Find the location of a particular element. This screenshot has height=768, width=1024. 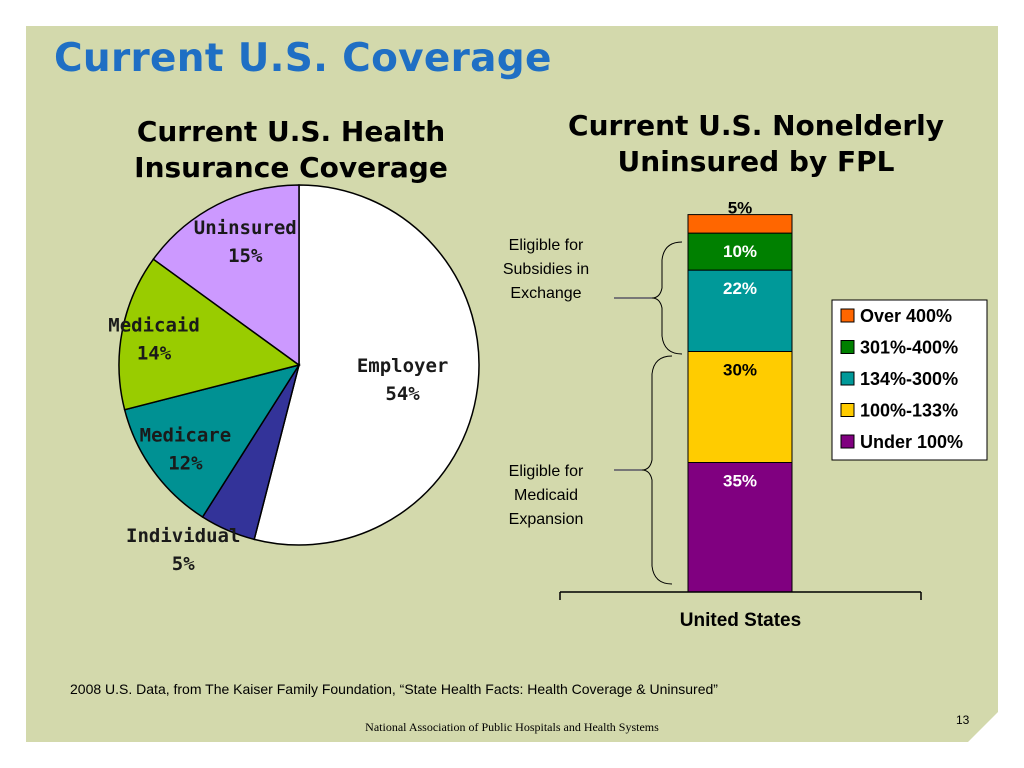

pie-label-name: Medicare is located at coordinates (186, 436).